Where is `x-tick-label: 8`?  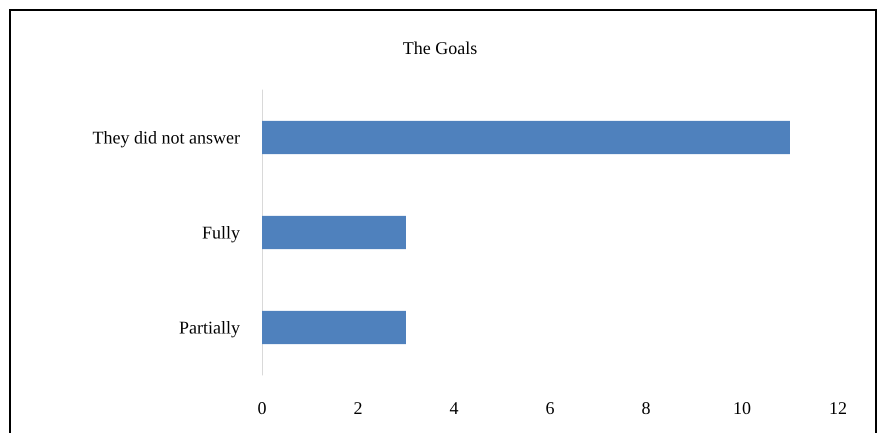 x-tick-label: 8 is located at coordinates (646, 408).